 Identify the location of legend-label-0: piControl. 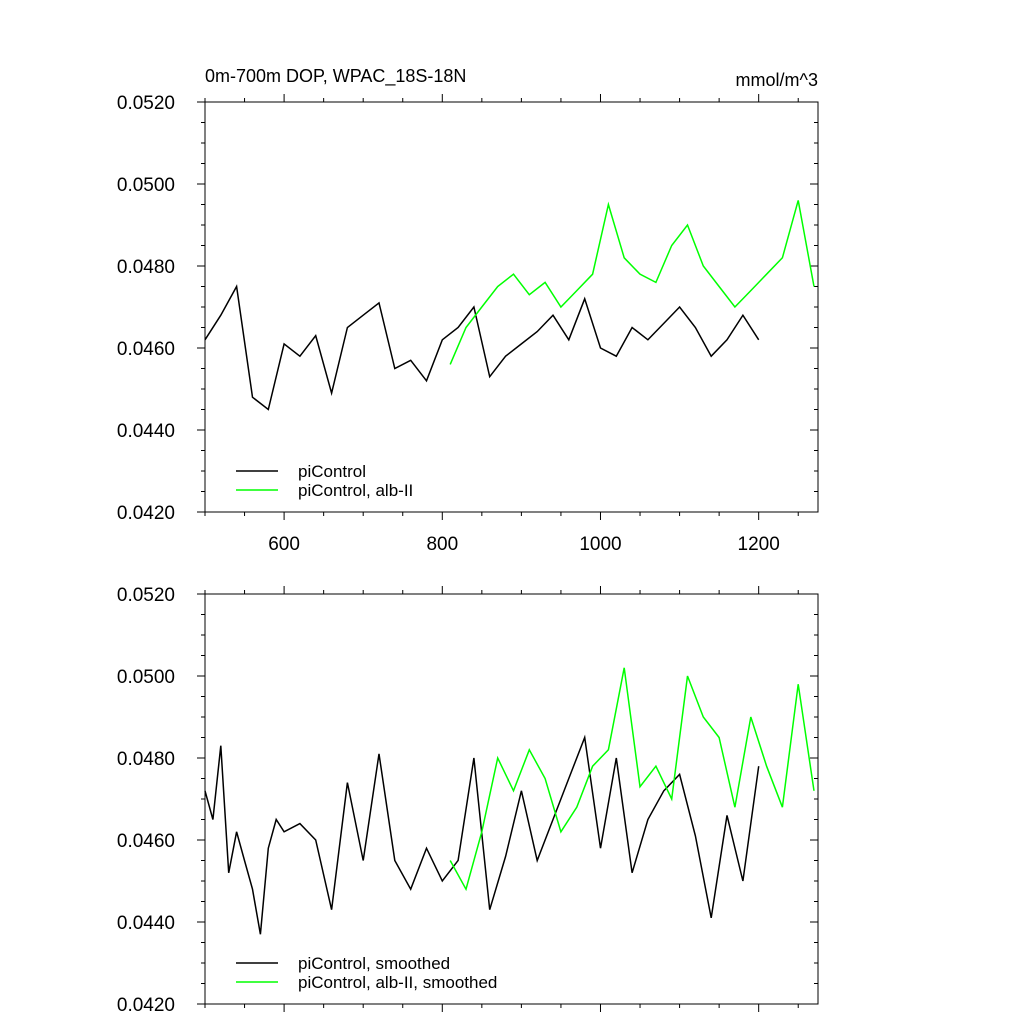
(332, 471).